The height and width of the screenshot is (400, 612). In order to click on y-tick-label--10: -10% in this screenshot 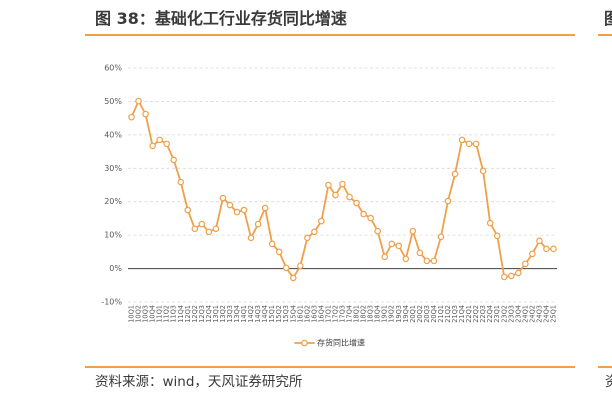, I will do `click(111, 302)`.